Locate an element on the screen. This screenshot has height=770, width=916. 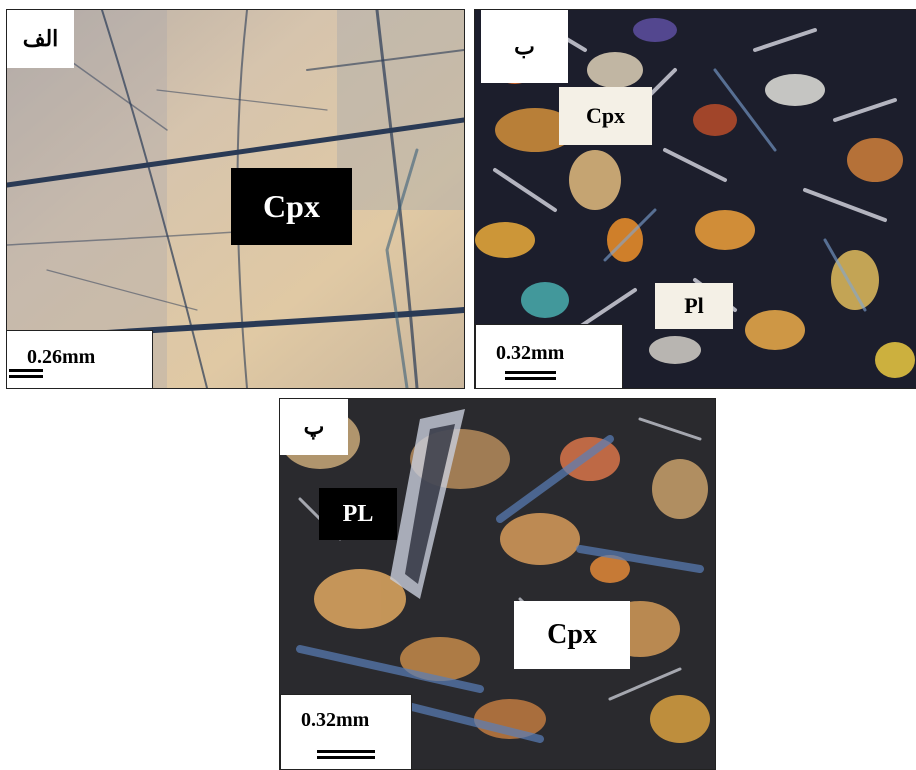
mineral-label-pl: Pl is located at coordinates (694, 306).